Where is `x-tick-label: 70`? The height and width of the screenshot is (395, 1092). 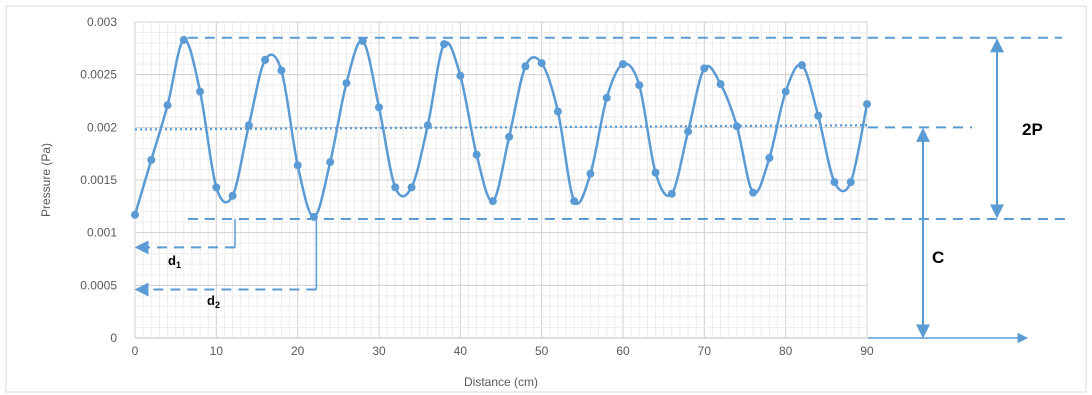 x-tick-label: 70 is located at coordinates (705, 351).